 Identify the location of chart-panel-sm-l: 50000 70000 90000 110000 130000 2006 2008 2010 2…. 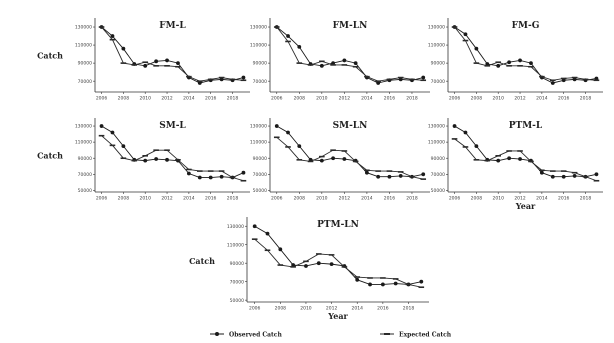
(143, 160).